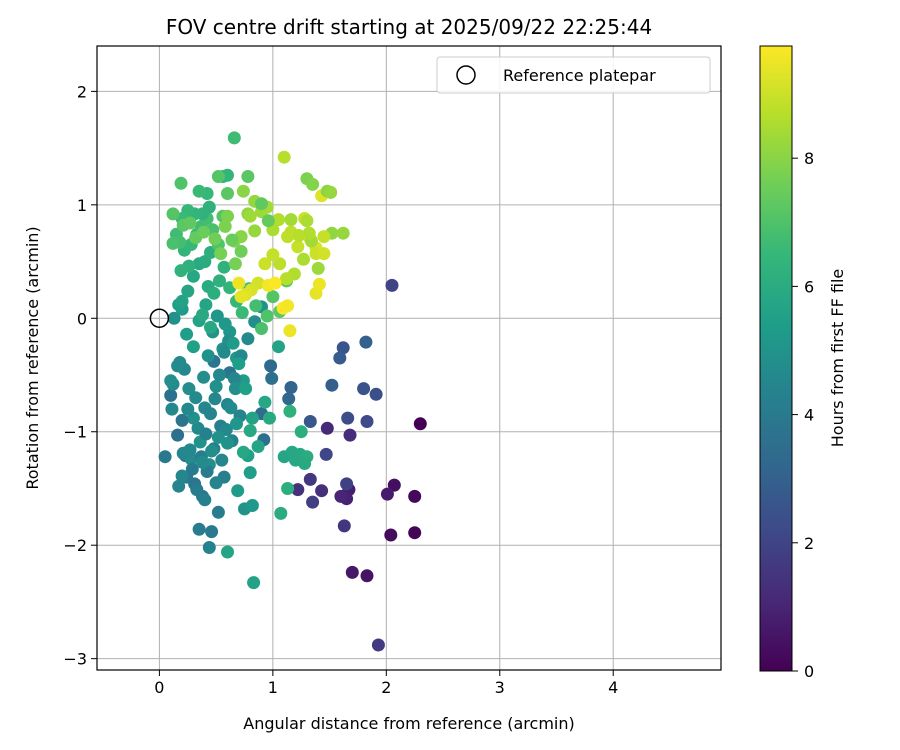 The height and width of the screenshot is (750, 900). What do you see at coordinates (82, 91) in the screenshot?
I see `y-tick-label: 2` at bounding box center [82, 91].